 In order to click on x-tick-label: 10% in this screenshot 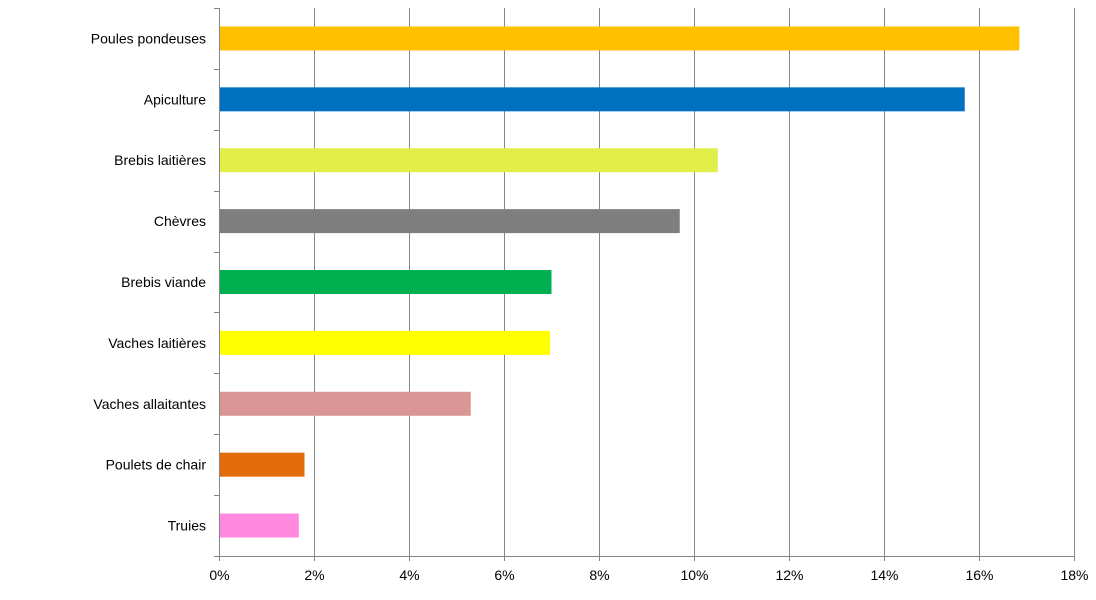, I will do `click(694, 575)`.